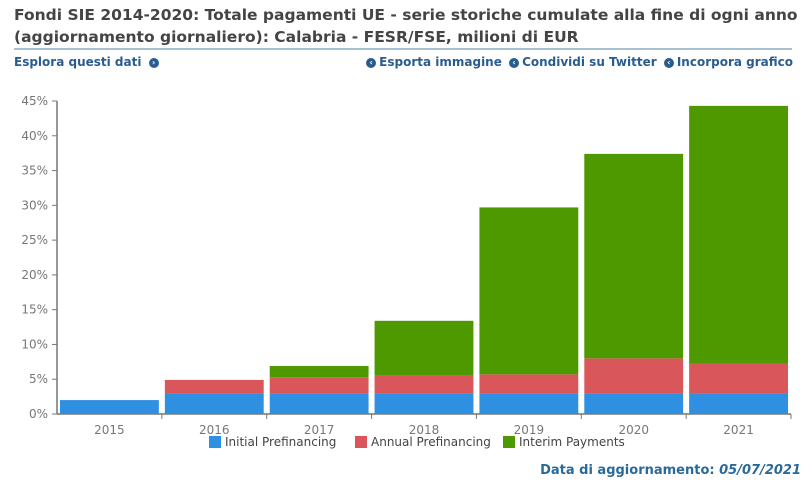  I want to click on bar-initial-prefinancing-2016, so click(214, 403).